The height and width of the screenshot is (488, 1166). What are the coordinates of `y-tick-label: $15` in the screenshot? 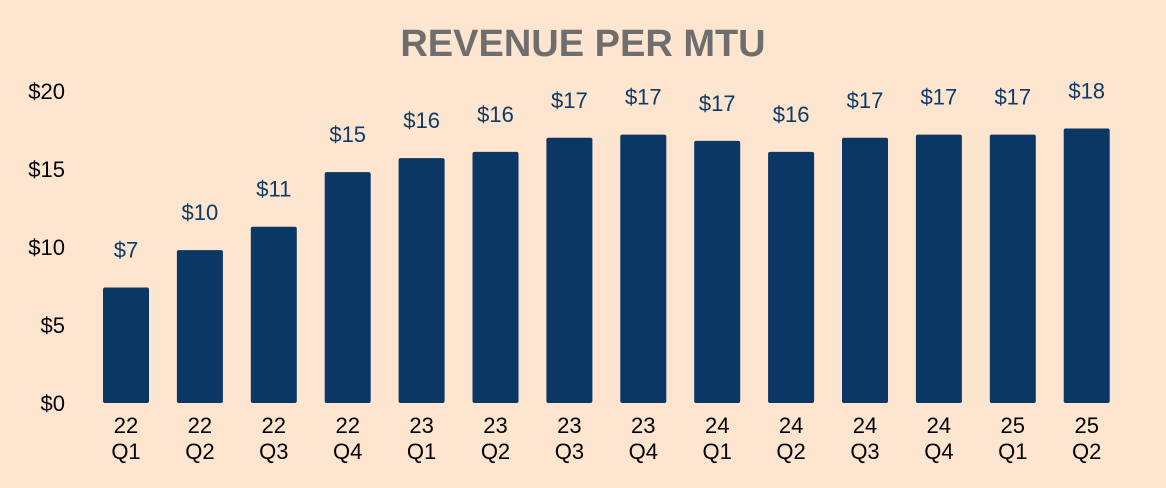 It's located at (46, 169).